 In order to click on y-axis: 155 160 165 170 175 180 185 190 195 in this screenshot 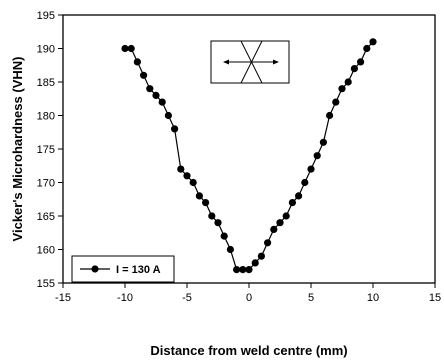, I will do `click(50, 150)`.